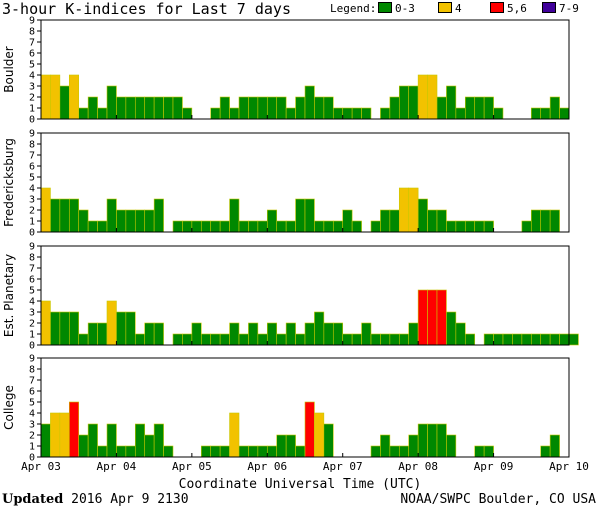 The width and height of the screenshot is (600, 510). I want to click on legend-swatch-yellow, so click(445, 7).